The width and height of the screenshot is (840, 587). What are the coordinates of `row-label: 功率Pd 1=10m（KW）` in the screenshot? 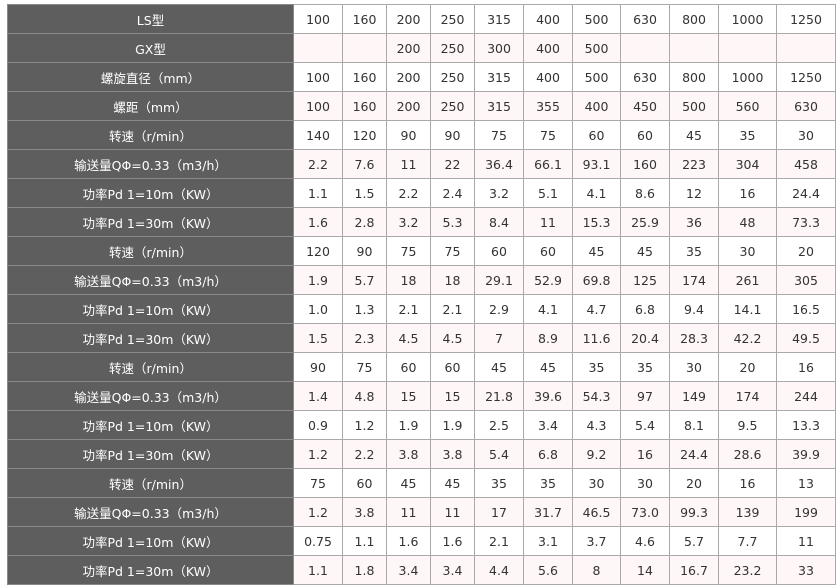 It's located at (150, 425).